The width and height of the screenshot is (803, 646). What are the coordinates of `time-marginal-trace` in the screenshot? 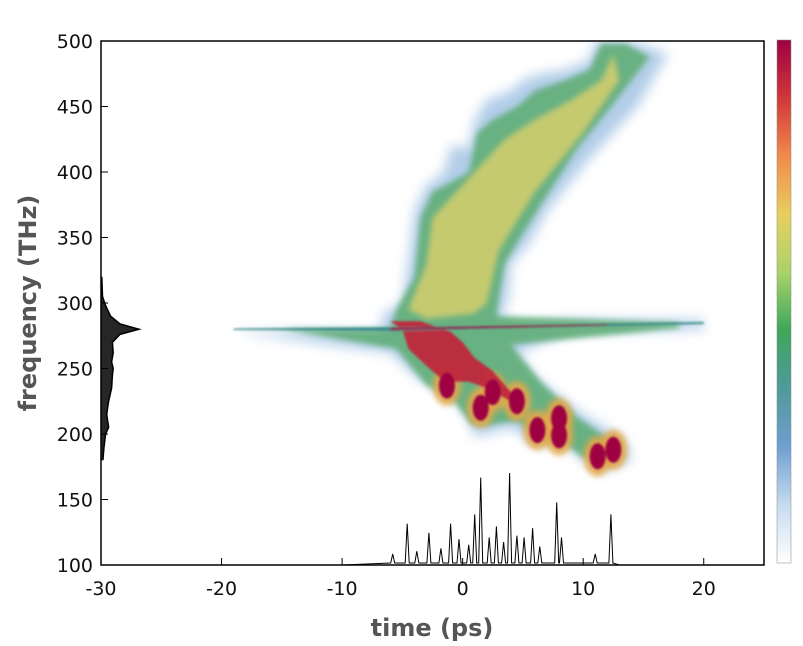 It's located at (481, 518).